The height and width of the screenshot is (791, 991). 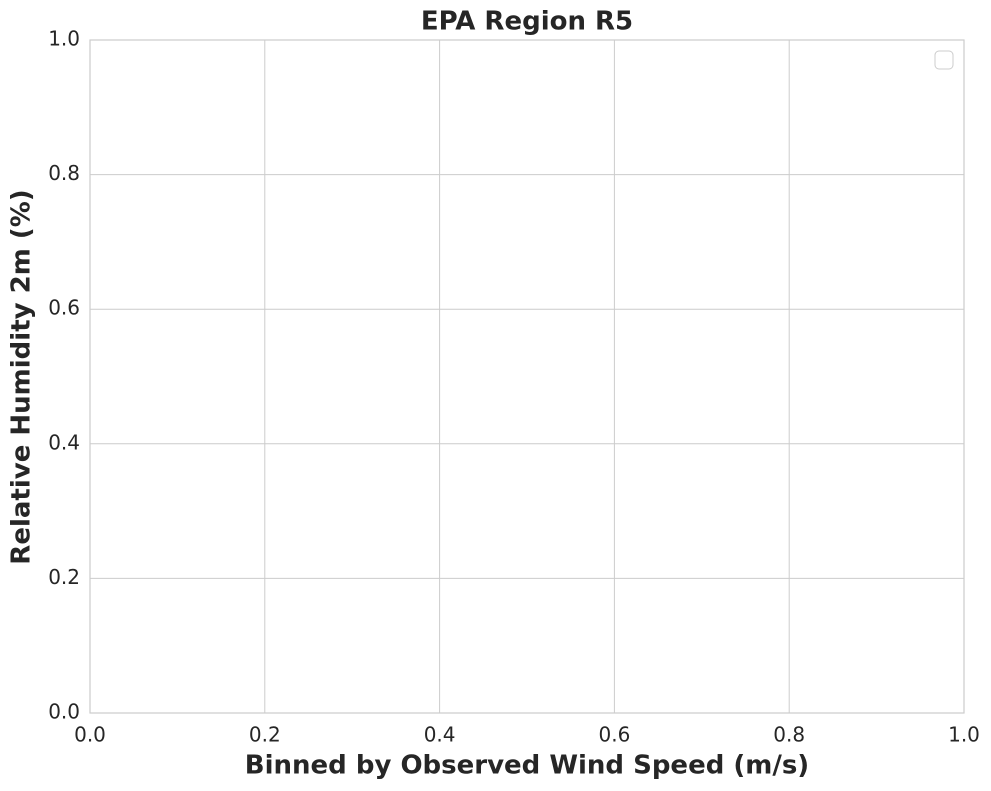 What do you see at coordinates (944, 60) in the screenshot?
I see `legend-box` at bounding box center [944, 60].